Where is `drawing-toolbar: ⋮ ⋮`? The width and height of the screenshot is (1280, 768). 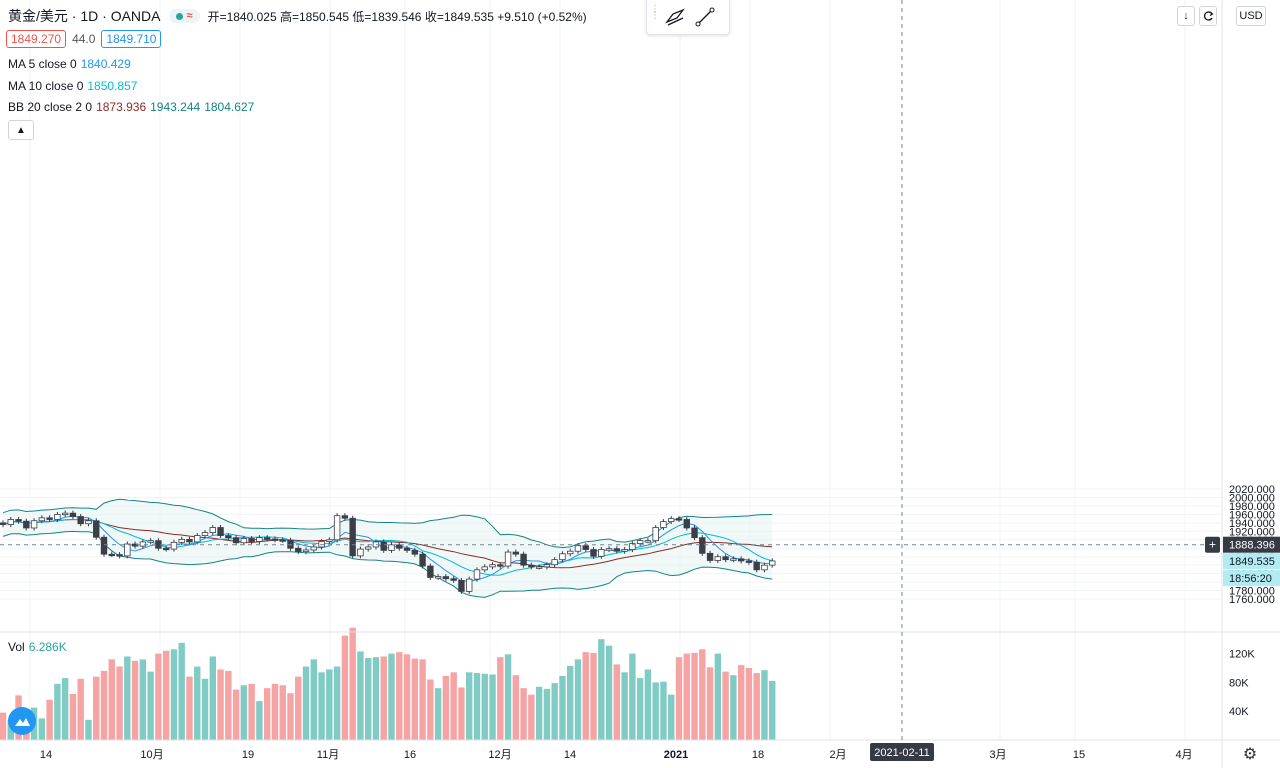 drawing-toolbar: ⋮ ⋮ is located at coordinates (688, 17).